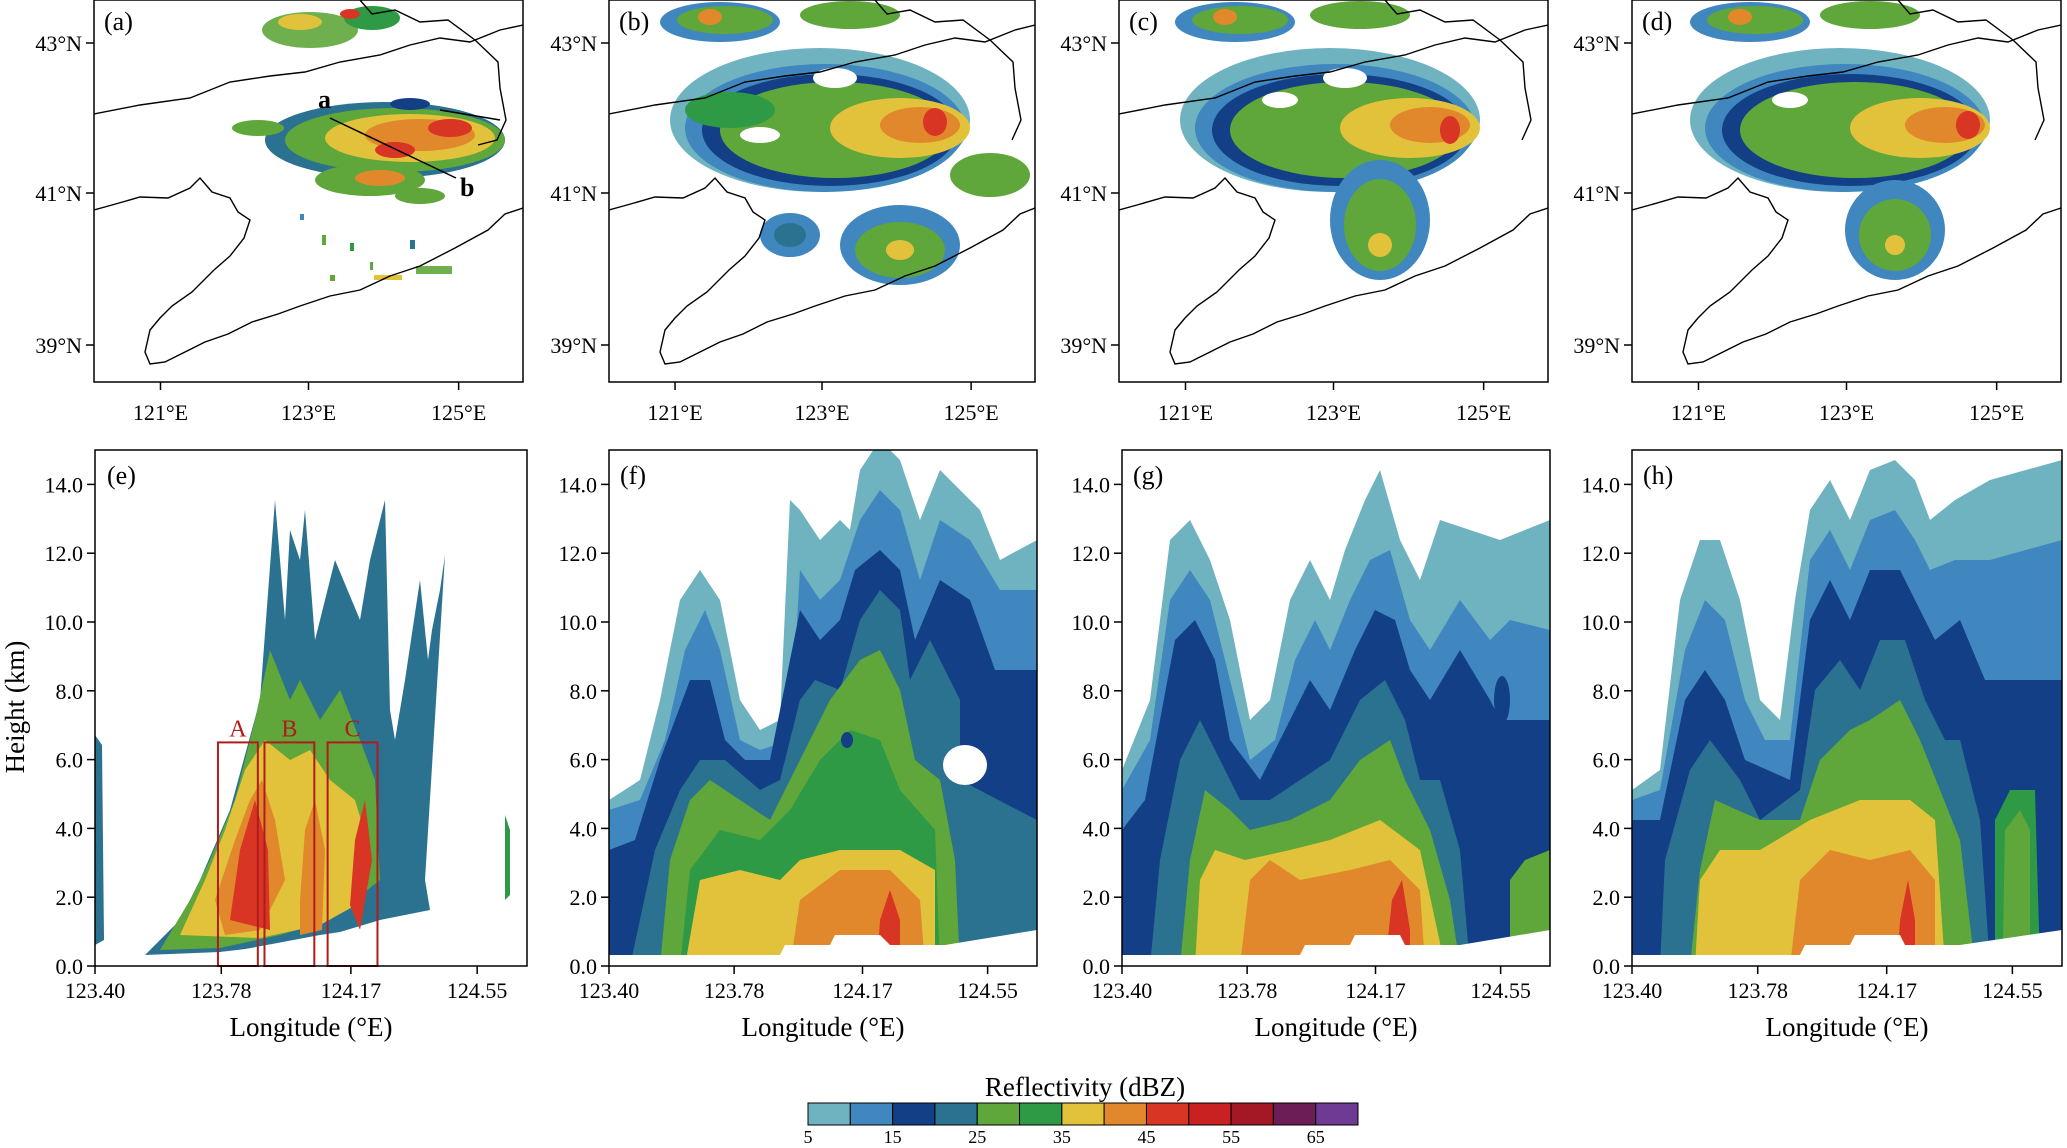 This screenshot has width=2067, height=1148. Describe the element at coordinates (118, 21) in the screenshot. I see `panel-a-tag: (a)` at that location.